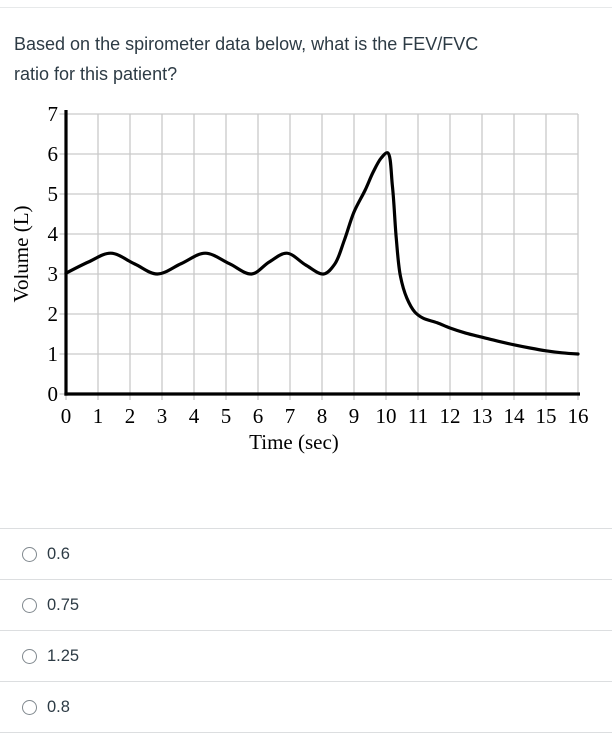 The width and height of the screenshot is (612, 747). I want to click on answer-option-3: 1.25, so click(306, 655).